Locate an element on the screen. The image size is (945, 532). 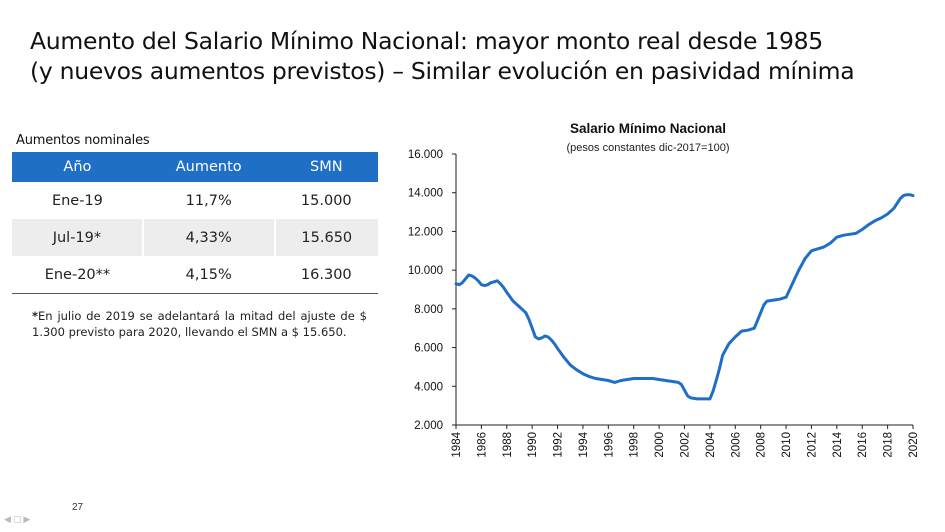
y-tick-label: 16.000 is located at coordinates (425, 155).